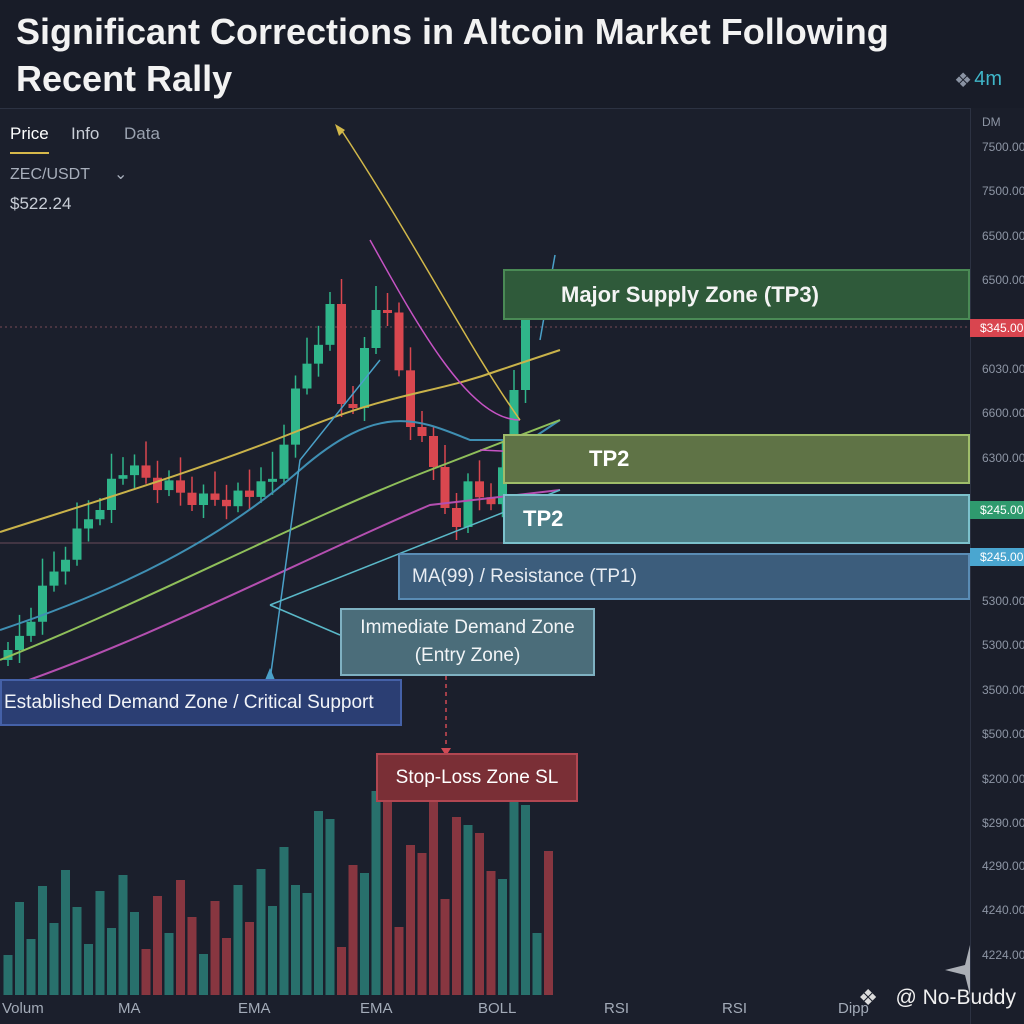  I want to click on axis-label: 6030.00, so click(1003, 369).